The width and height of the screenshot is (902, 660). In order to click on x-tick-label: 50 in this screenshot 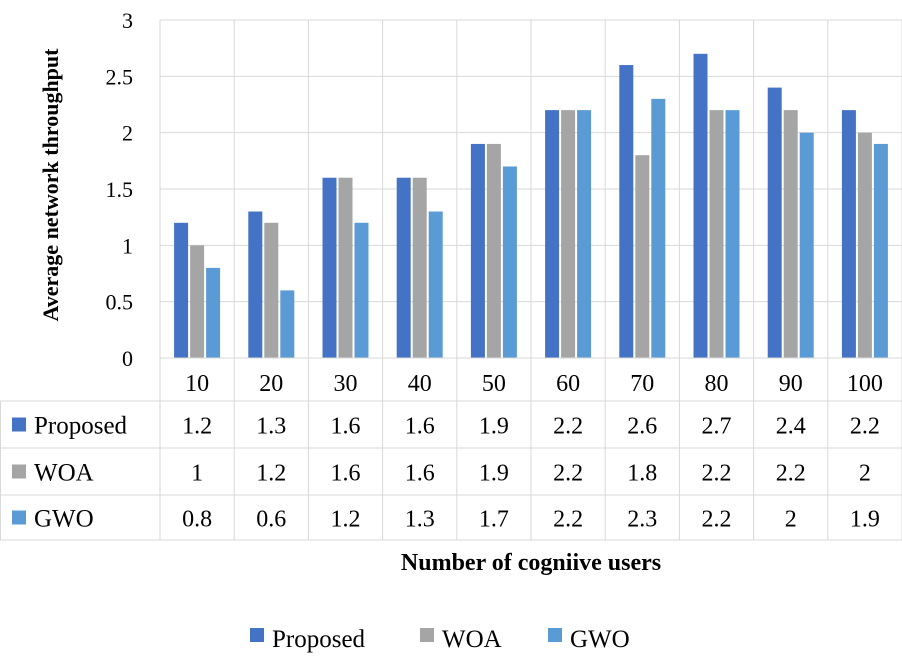, I will do `click(494, 384)`.